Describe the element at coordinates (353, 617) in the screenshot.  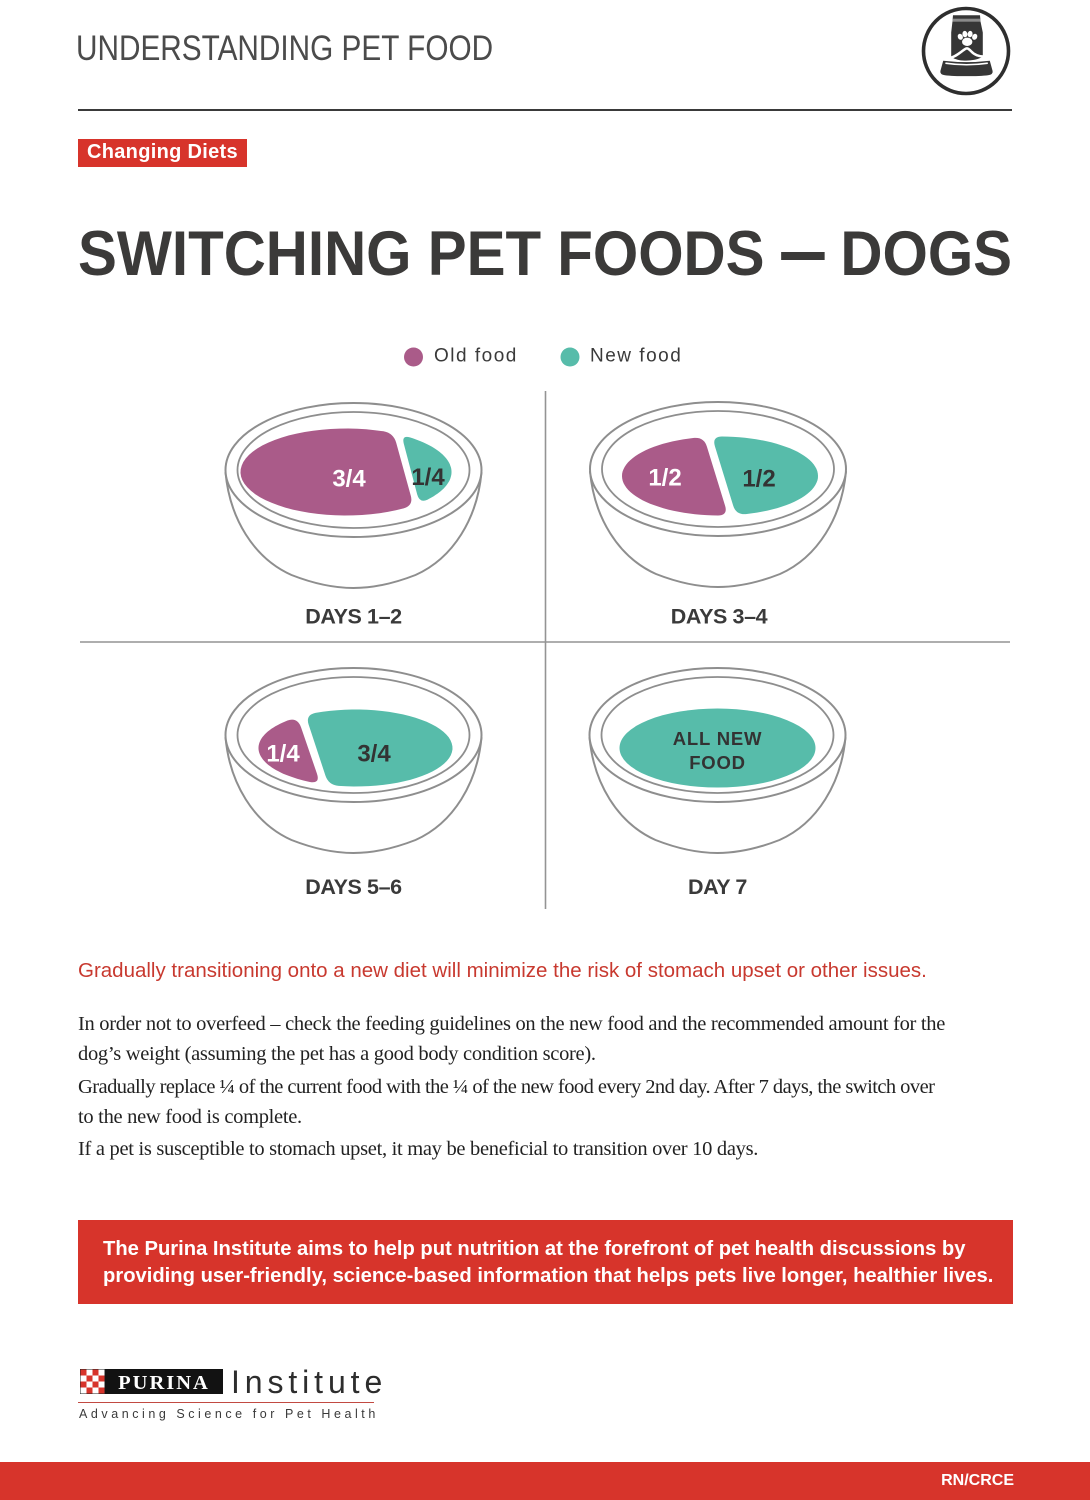
I see `svg-text: DAYS 1–2` at that location.